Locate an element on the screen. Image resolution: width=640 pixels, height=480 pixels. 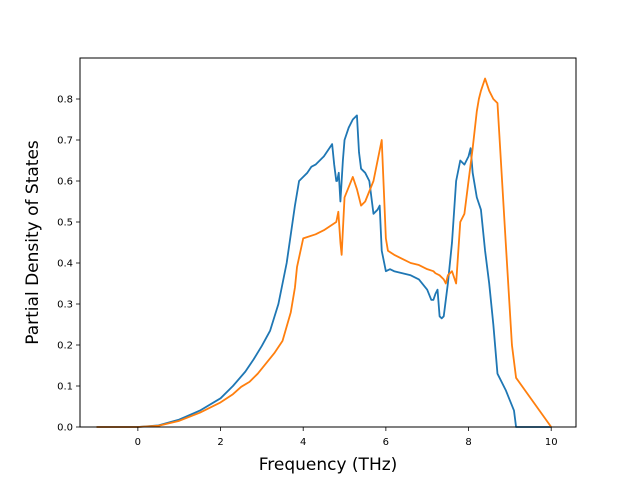
x-axis-label: Frequency (THz) is located at coordinates (328, 465).